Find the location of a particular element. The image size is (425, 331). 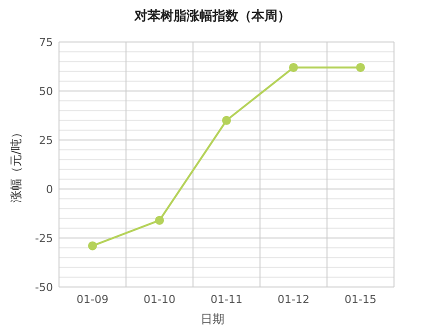

x-tick-label: 01-10 is located at coordinates (160, 299).